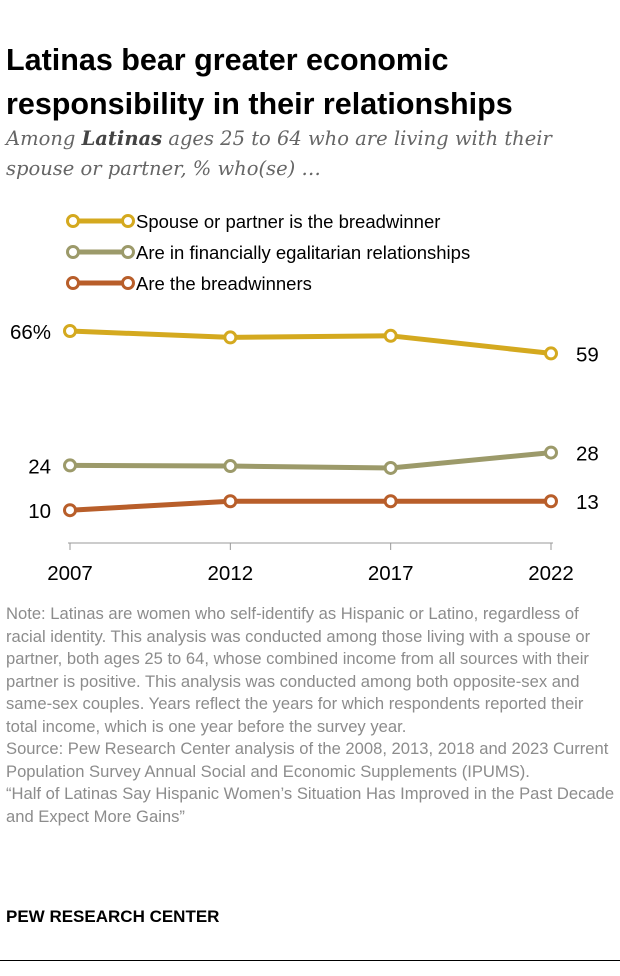 This screenshot has width=620, height=976. What do you see at coordinates (70, 573) in the screenshot?
I see `x-tick-label: 2007` at bounding box center [70, 573].